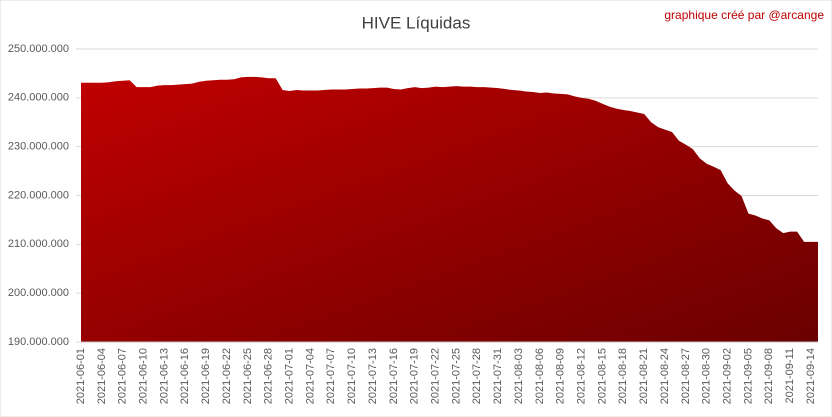 The image size is (832, 417). What do you see at coordinates (38, 98) in the screenshot?
I see `y-tick-label: 240.000.000` at bounding box center [38, 98].